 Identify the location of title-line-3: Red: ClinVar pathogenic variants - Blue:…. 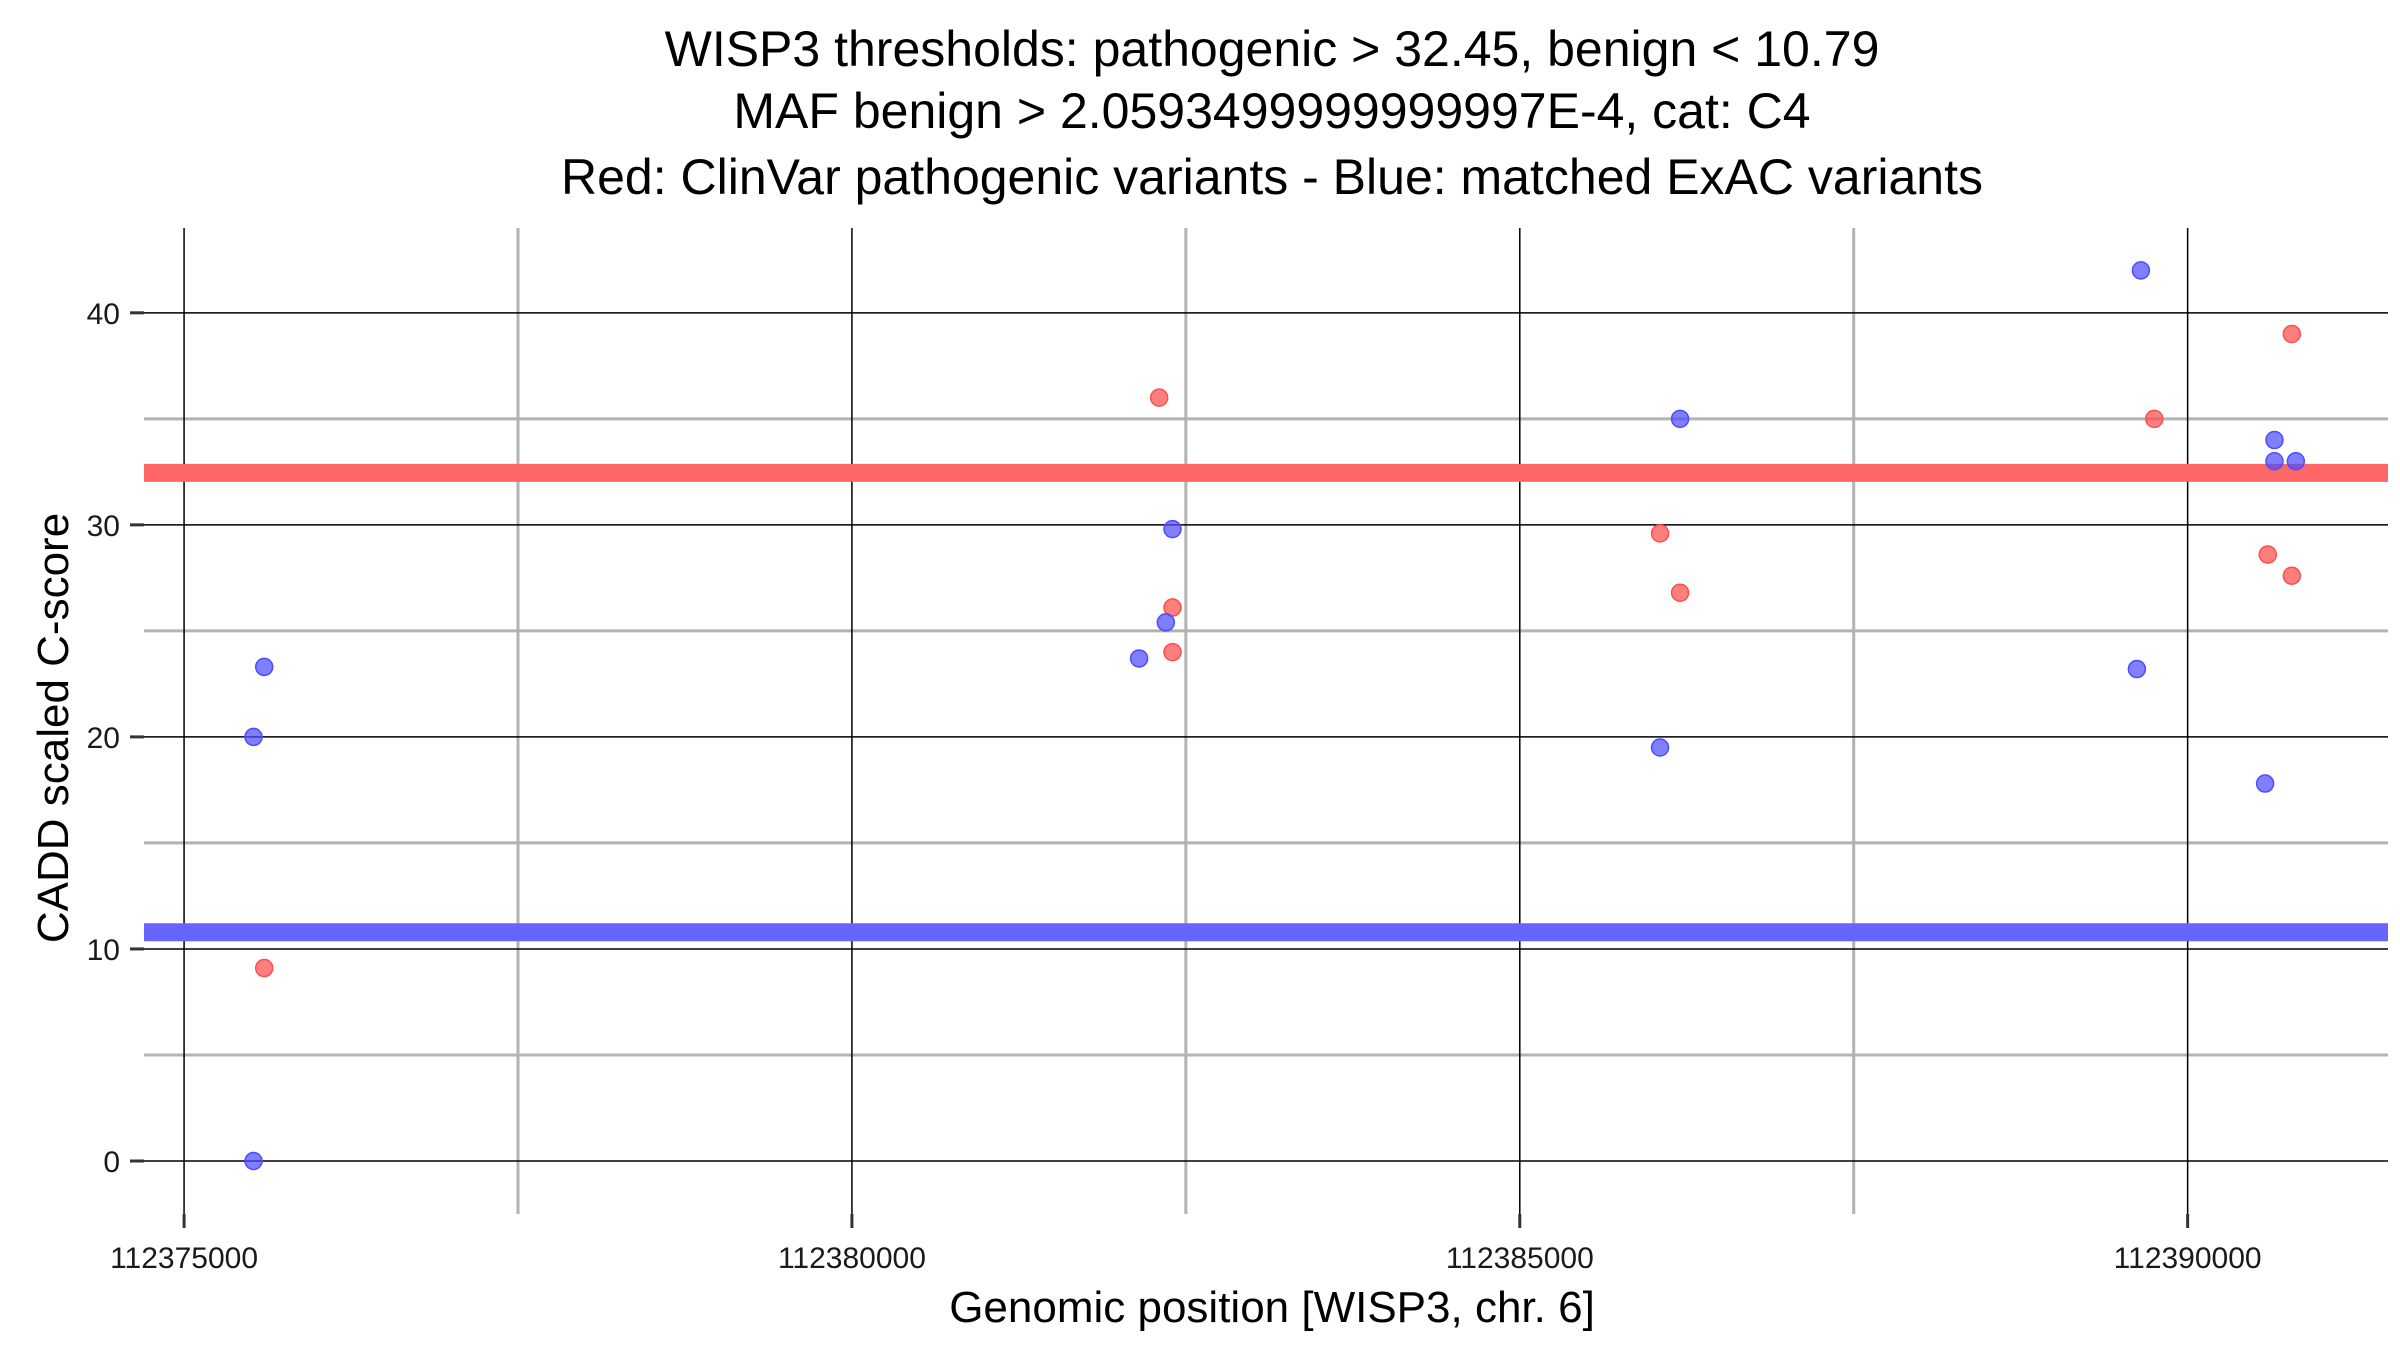
(1272, 177).